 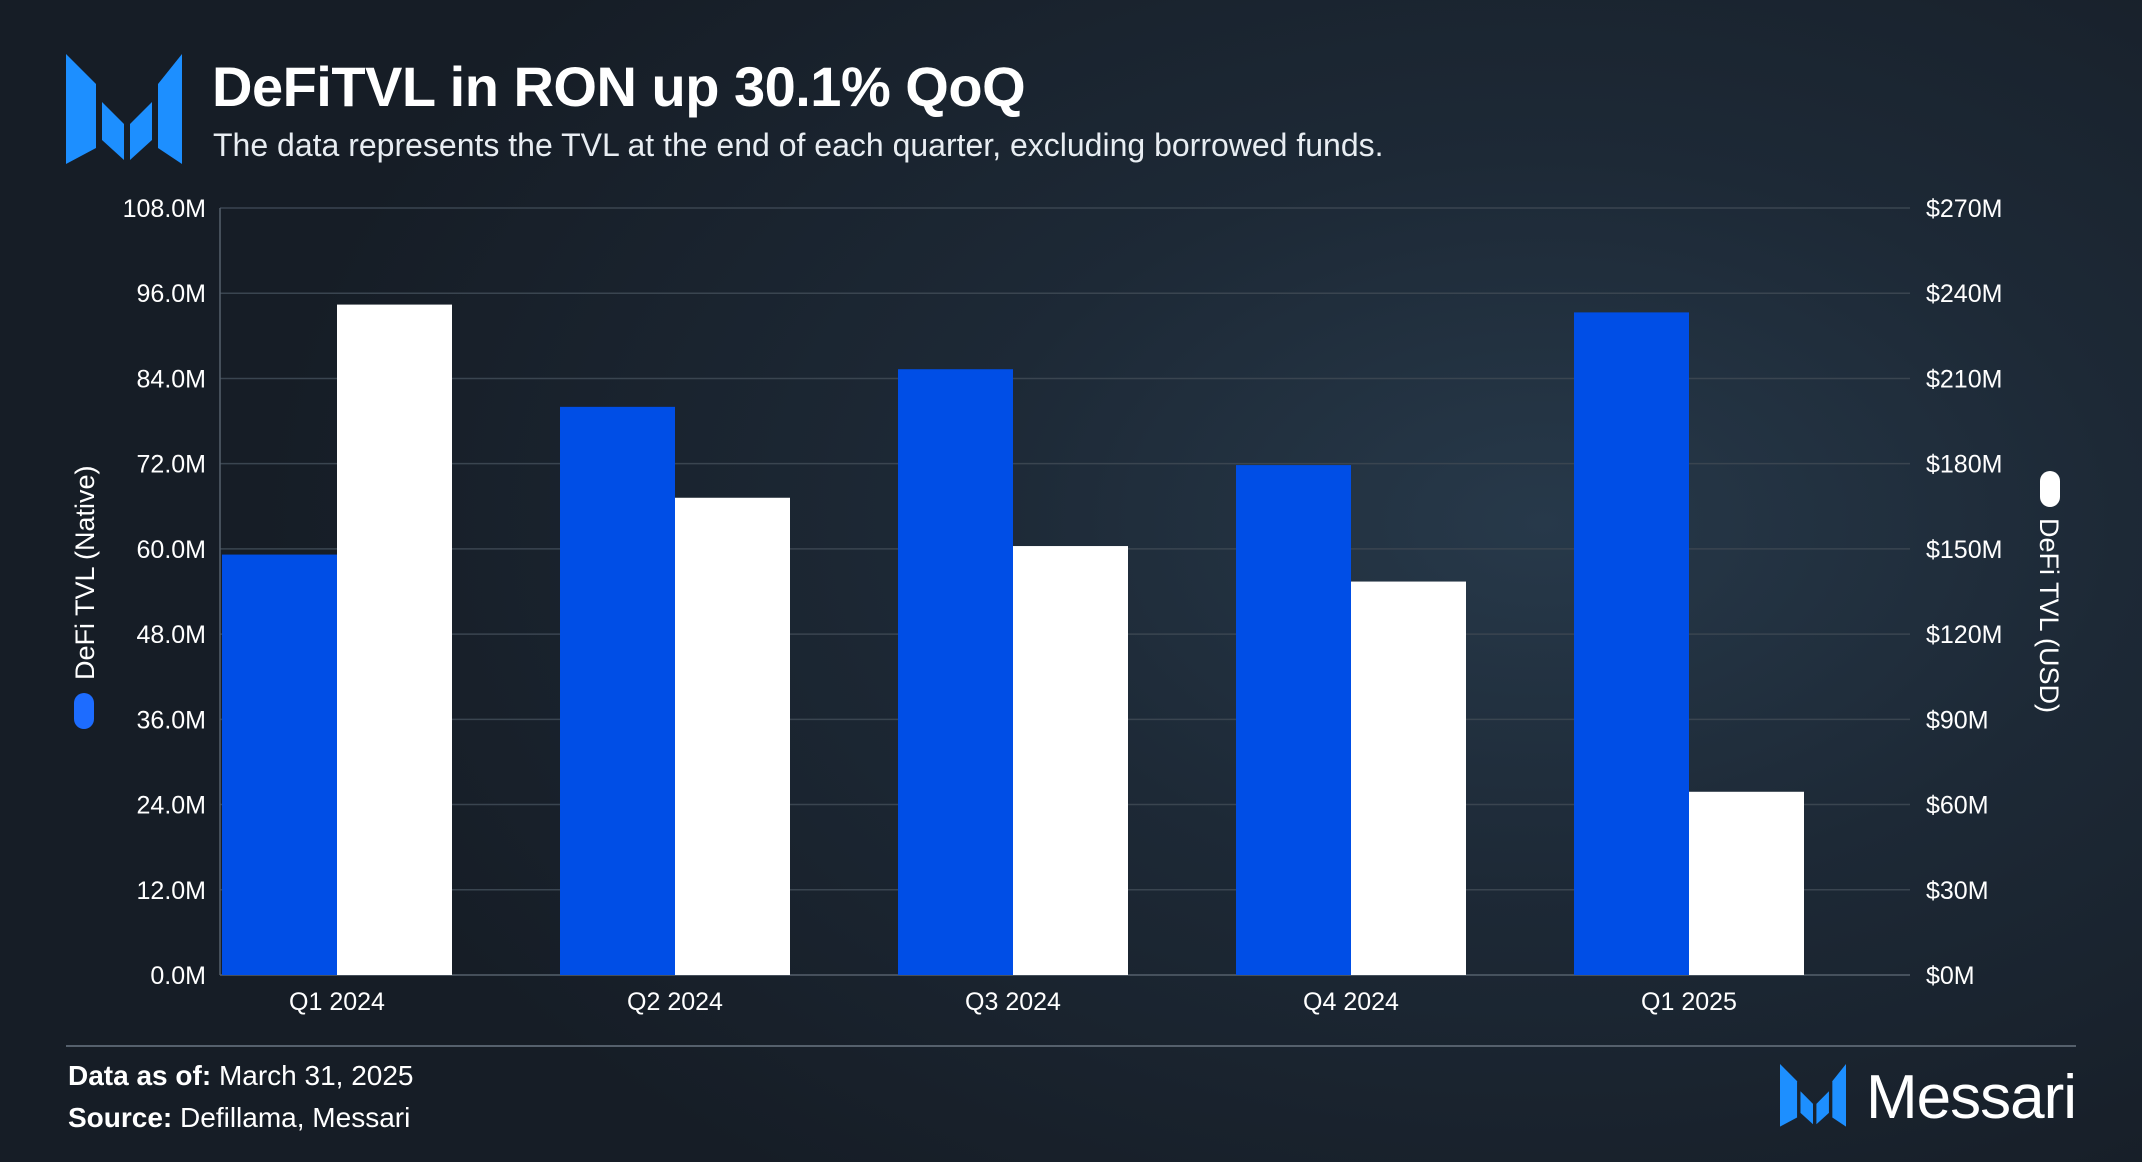 I want to click on y-right-tick-label: $120M, so click(x=1964, y=635).